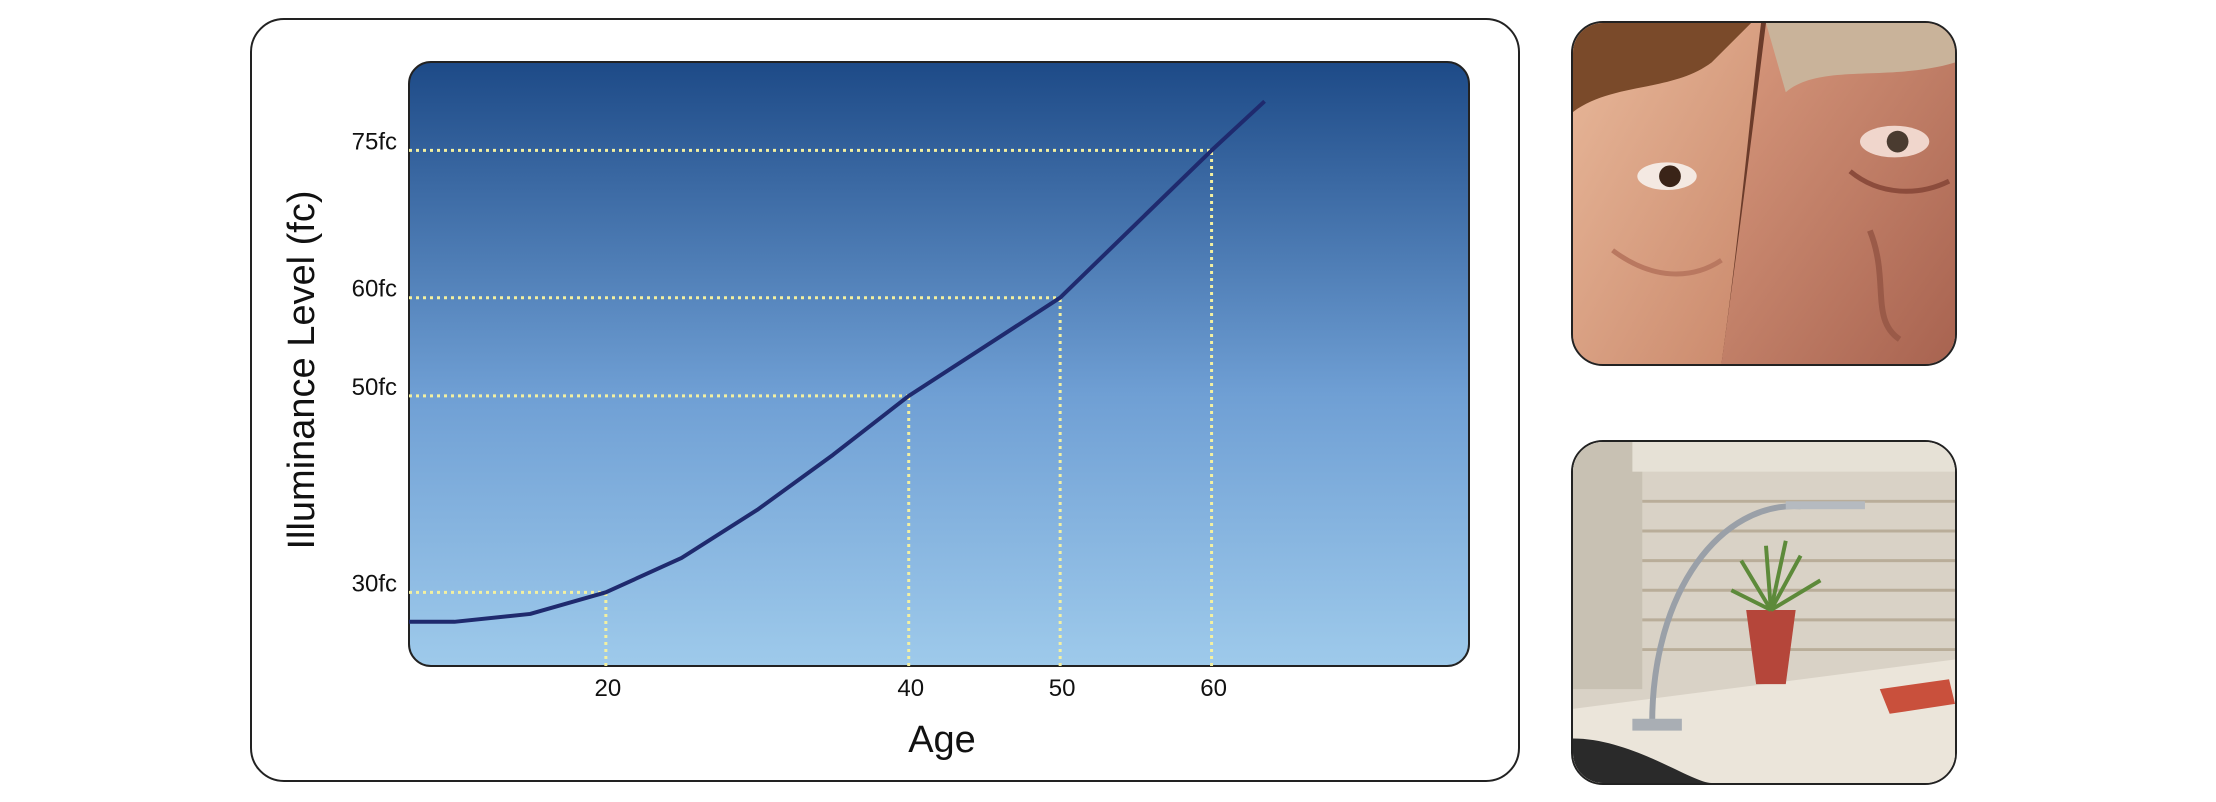  I want to click on y-axis-title: Illuminance Level (fc), so click(302, 369).